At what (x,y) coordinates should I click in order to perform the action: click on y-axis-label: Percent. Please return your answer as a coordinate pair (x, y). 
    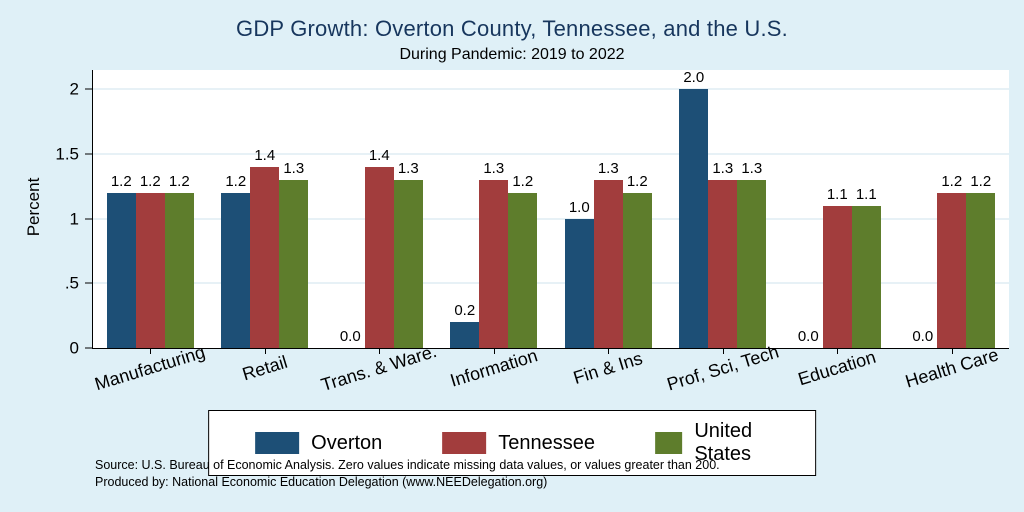
    Looking at the image, I should click on (33, 207).